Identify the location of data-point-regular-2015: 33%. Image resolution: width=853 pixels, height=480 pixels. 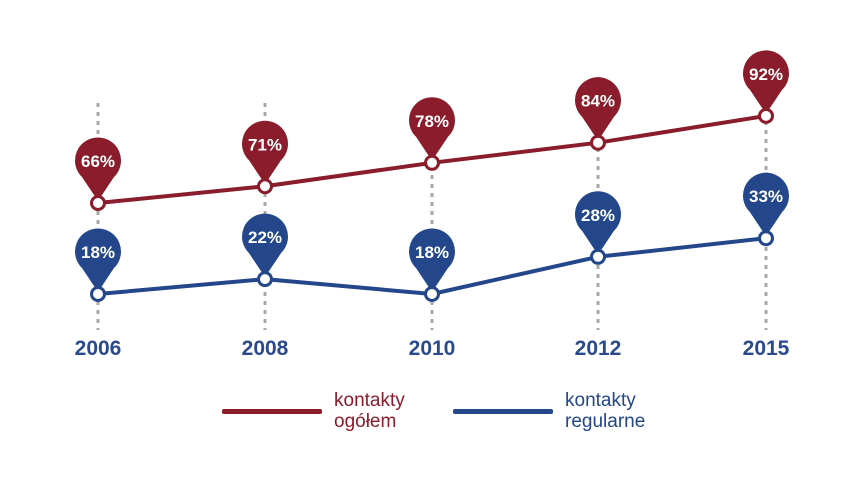
(766, 209).